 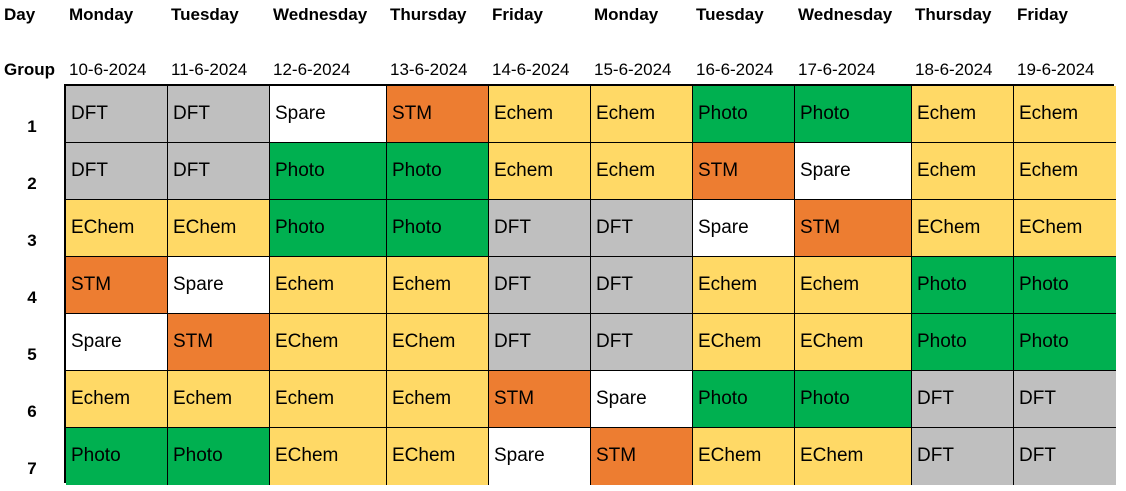 I want to click on date-header: 19-6-2024, so click(x=1056, y=69).